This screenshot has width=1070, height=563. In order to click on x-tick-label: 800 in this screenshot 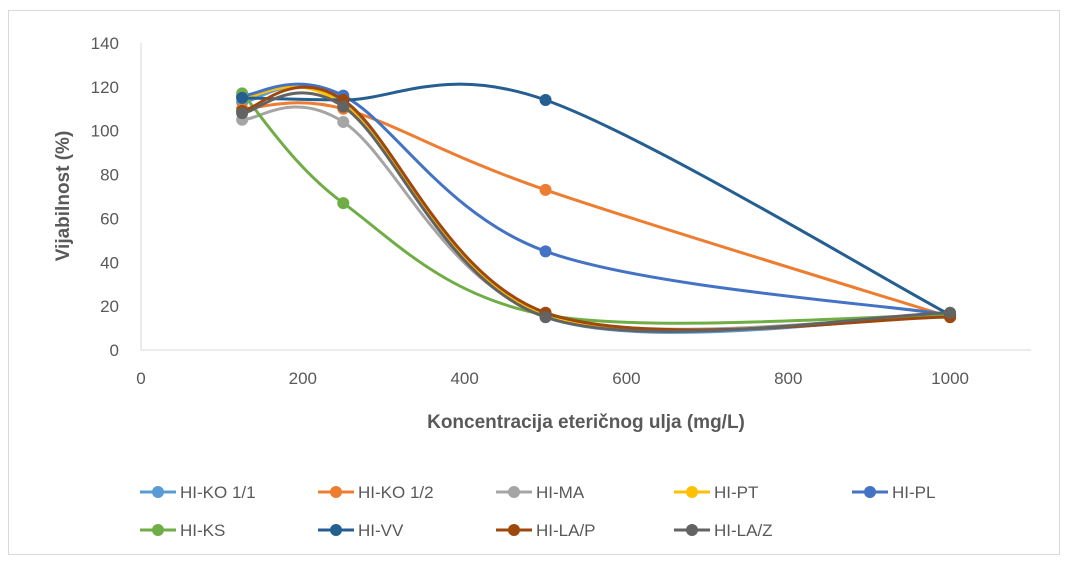, I will do `click(788, 378)`.